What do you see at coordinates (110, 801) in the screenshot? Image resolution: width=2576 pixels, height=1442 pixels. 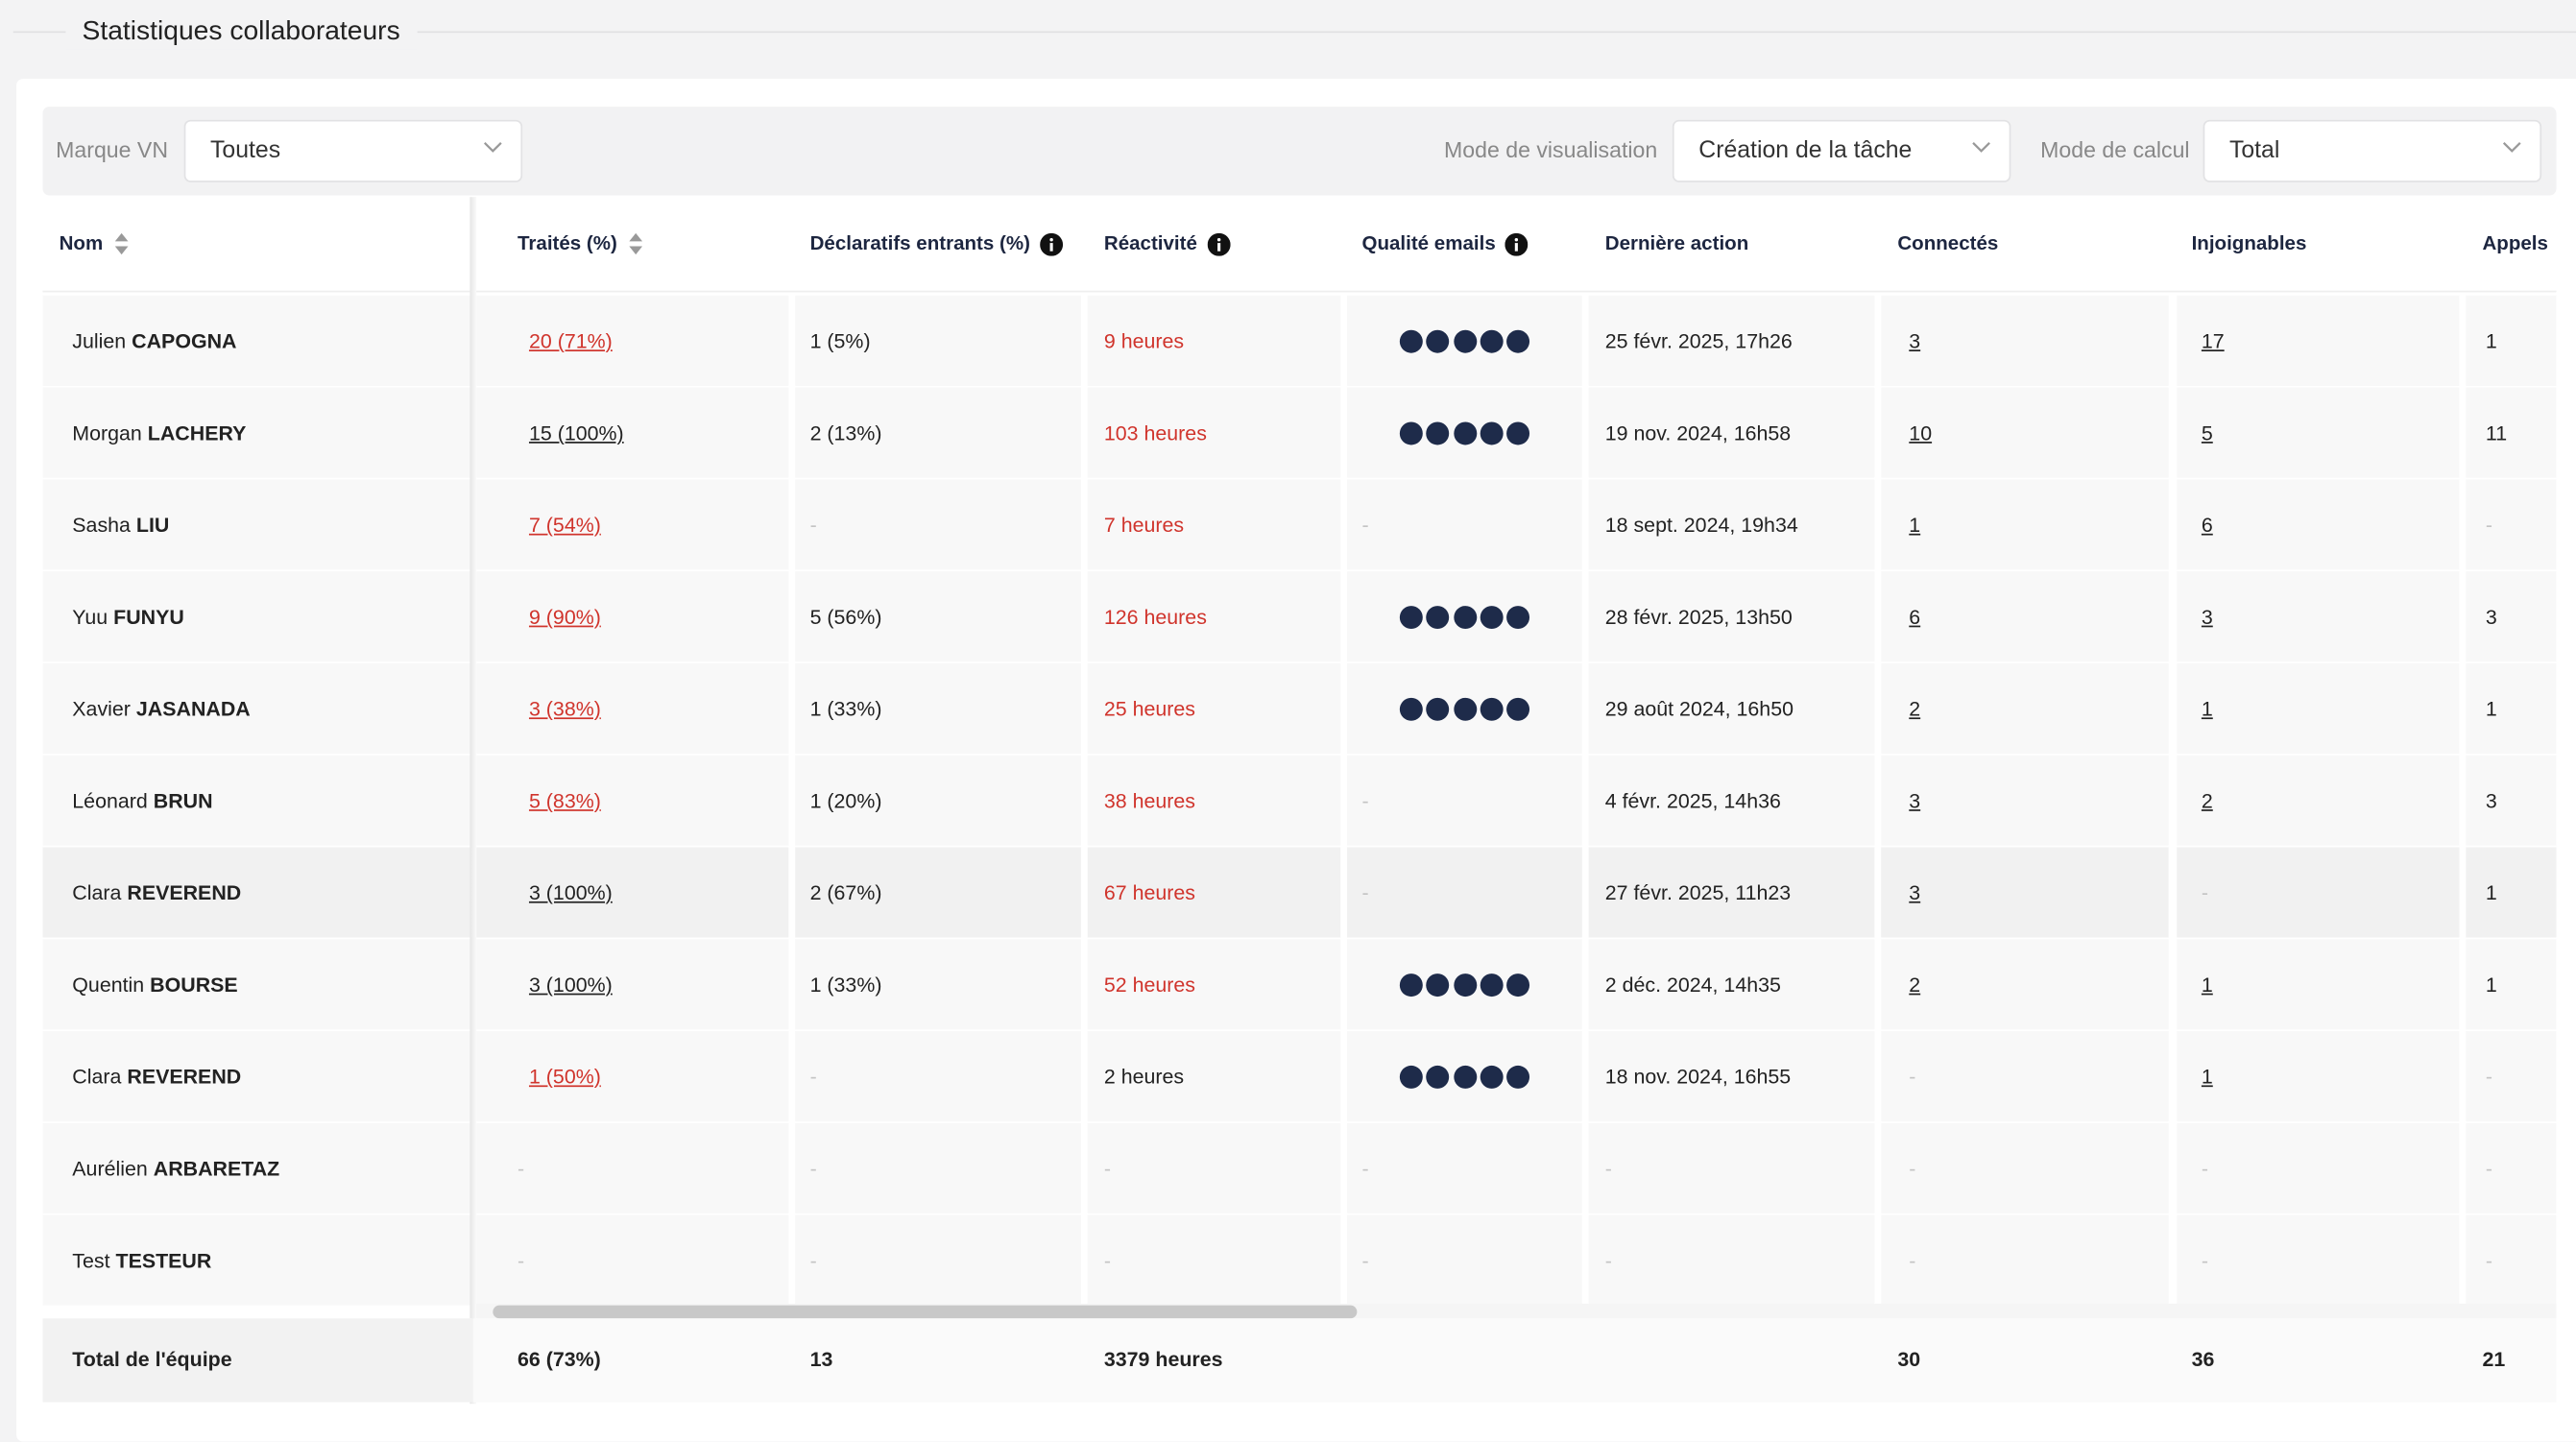 I see `first-name: Léonard` at bounding box center [110, 801].